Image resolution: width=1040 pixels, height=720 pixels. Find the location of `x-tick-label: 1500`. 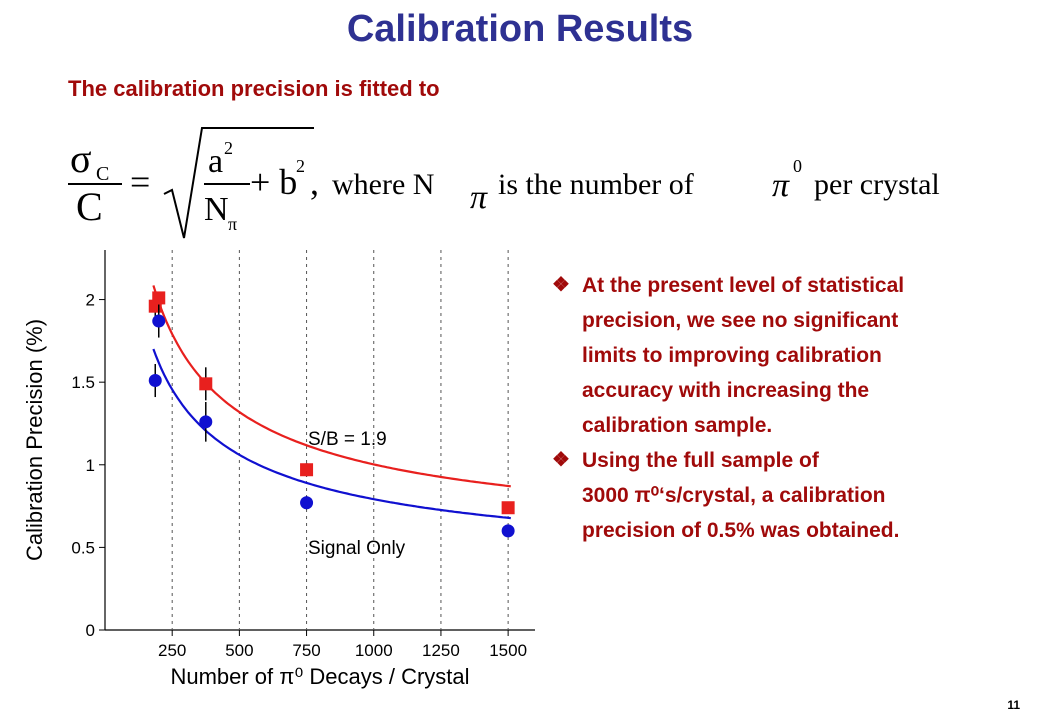

x-tick-label: 1500 is located at coordinates (508, 650).